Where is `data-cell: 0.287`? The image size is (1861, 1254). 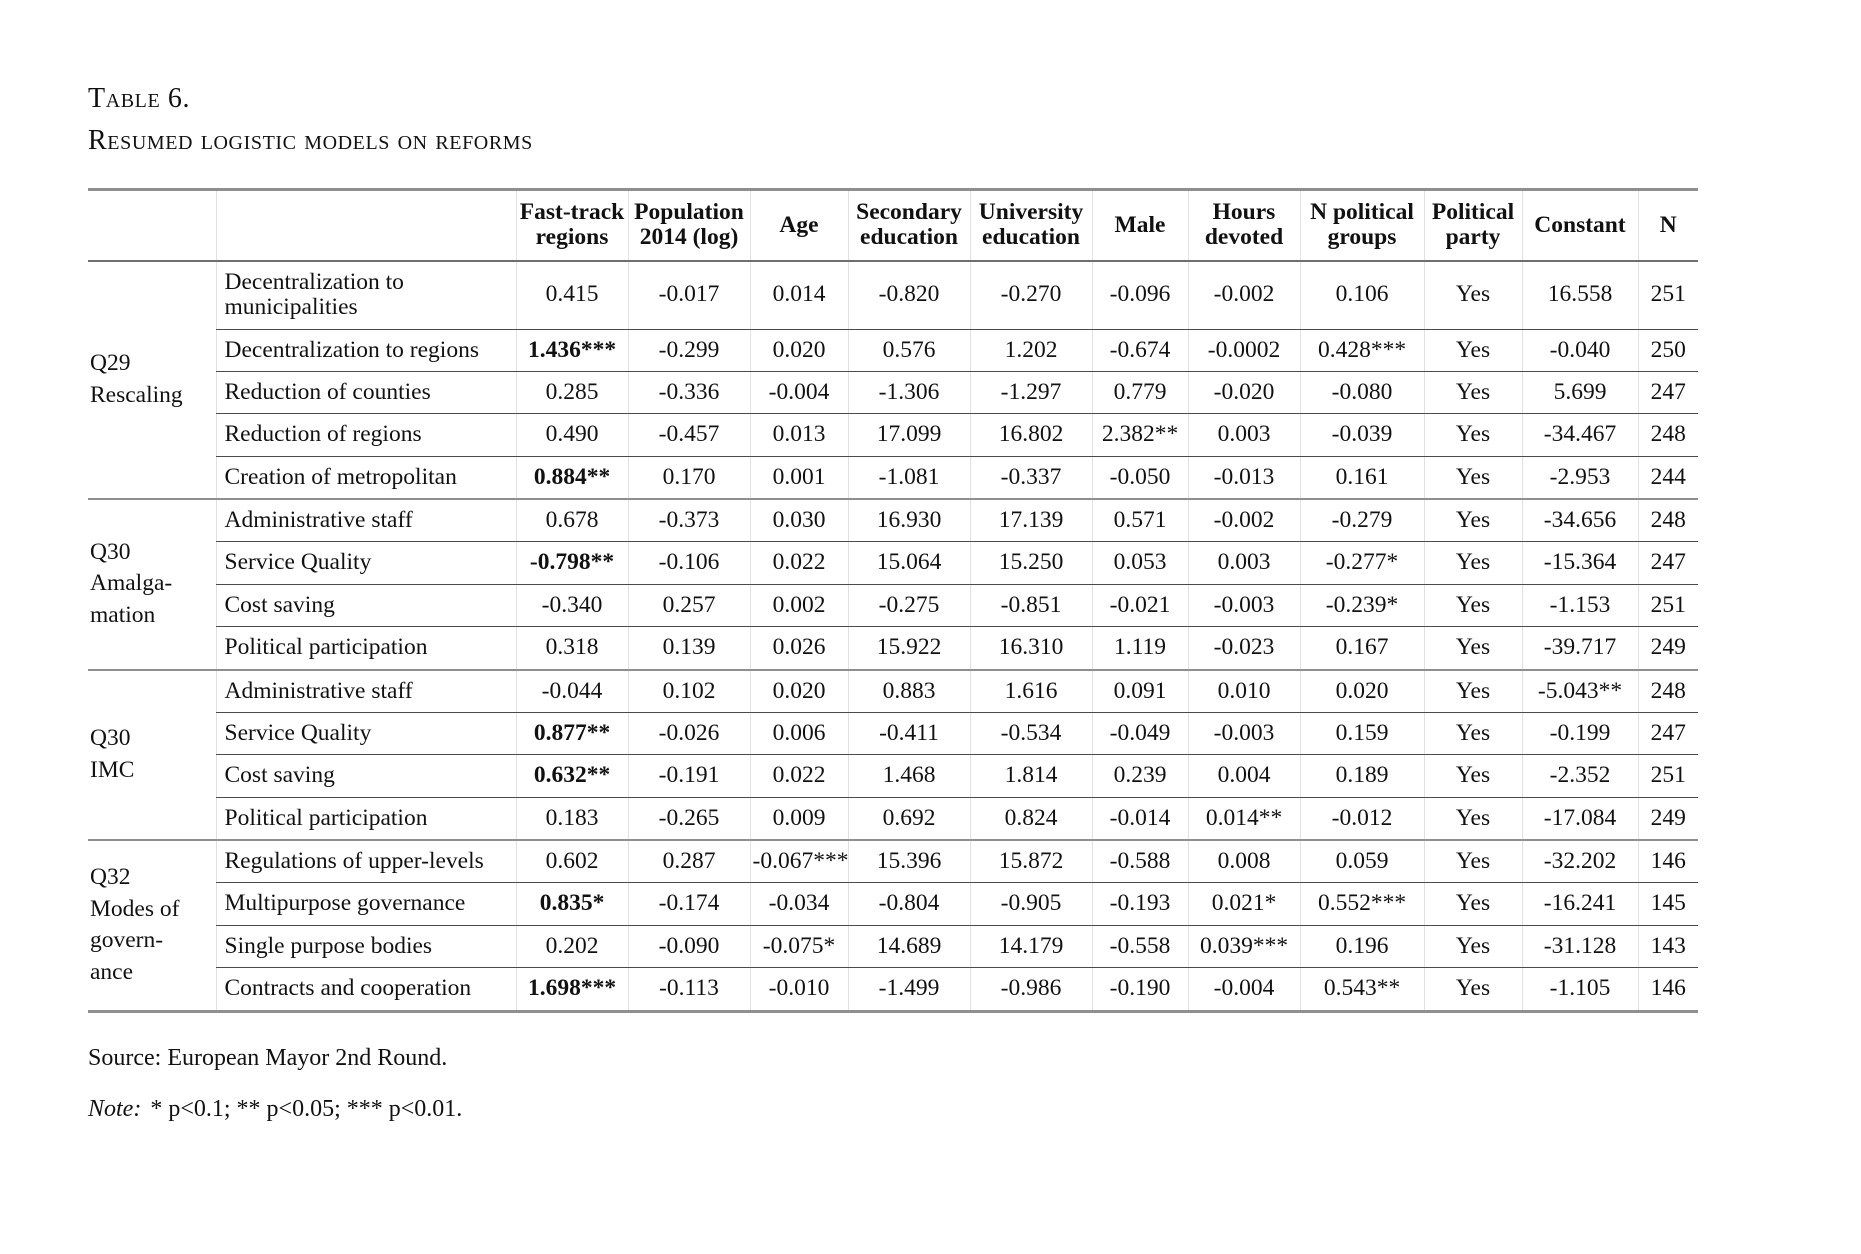
data-cell: 0.287 is located at coordinates (688, 862).